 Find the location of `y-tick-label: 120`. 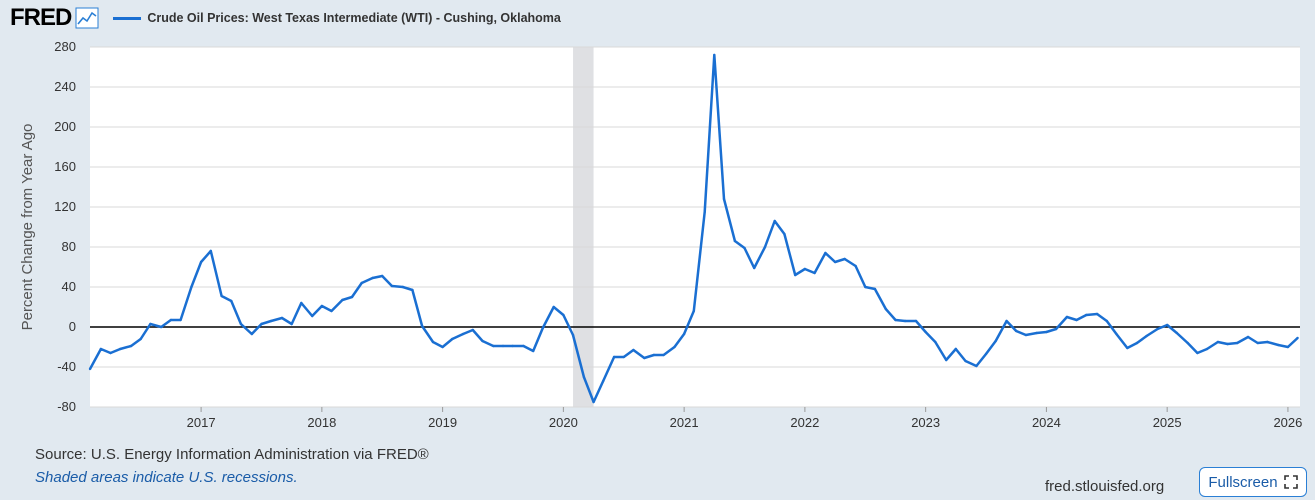

y-tick-label: 120 is located at coordinates (65, 206).